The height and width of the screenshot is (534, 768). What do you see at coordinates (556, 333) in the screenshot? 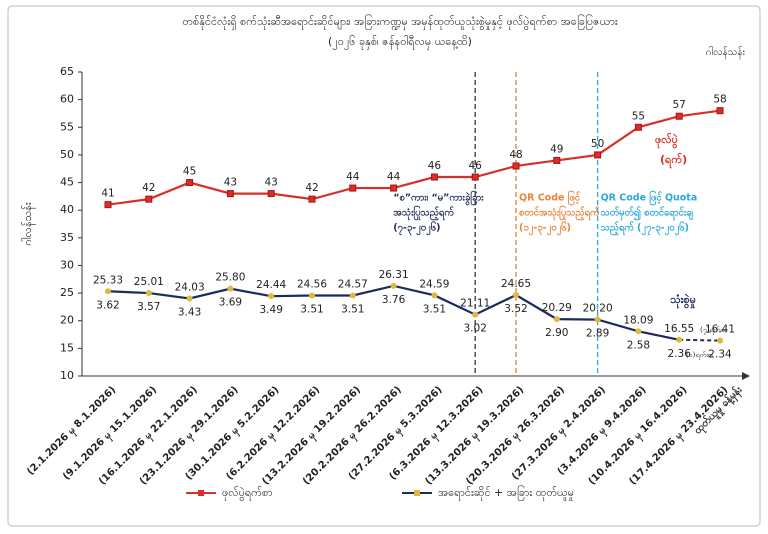
I see `sub-label: 2.90` at bounding box center [556, 333].